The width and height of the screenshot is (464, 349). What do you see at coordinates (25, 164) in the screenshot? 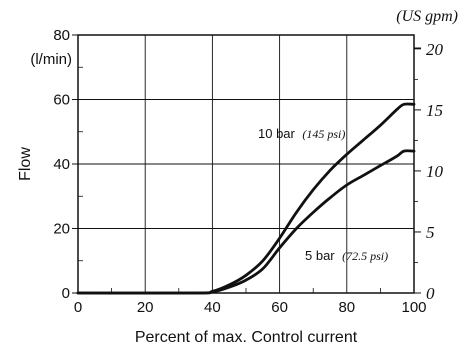
I see `y-axis-title: Flow` at bounding box center [25, 164].